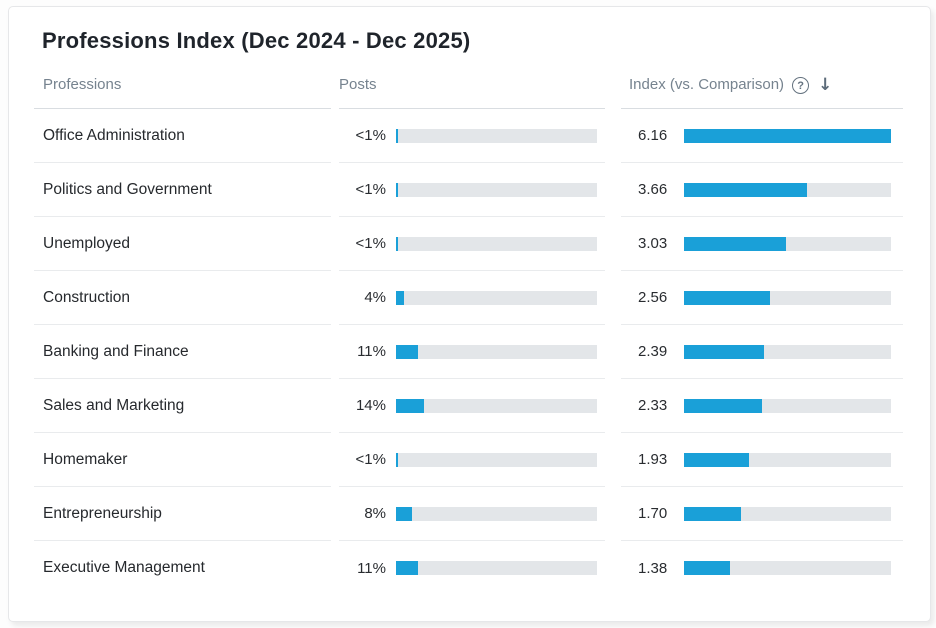 Image resolution: width=936 pixels, height=628 pixels. I want to click on profession-cell: Homemaker, so click(182, 460).